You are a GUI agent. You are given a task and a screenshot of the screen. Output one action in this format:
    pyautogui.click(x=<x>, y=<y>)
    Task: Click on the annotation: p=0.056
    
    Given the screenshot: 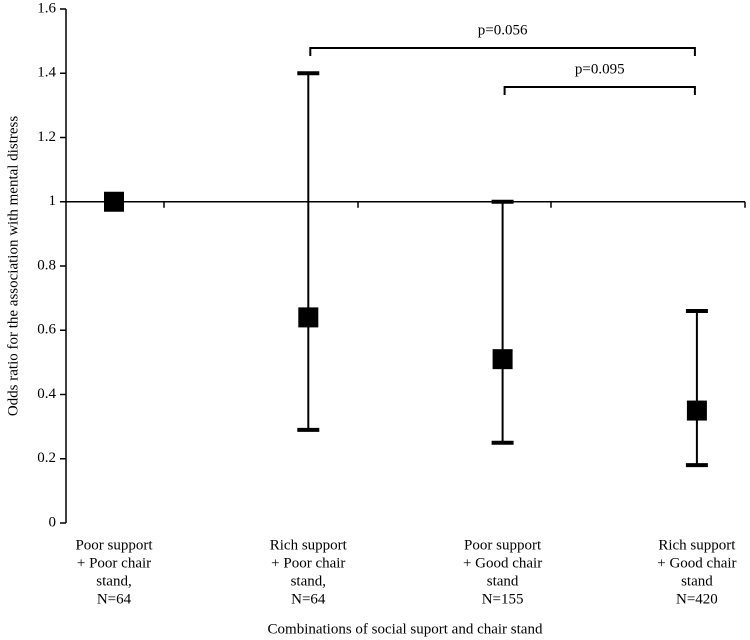 What is the action you would take?
    pyautogui.click(x=503, y=30)
    